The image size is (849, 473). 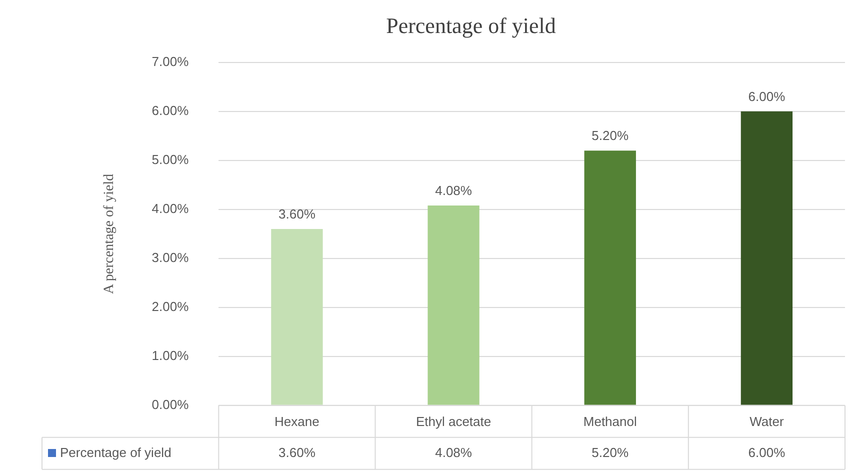 What do you see at coordinates (171, 355) in the screenshot?
I see `y-tick-label: 1.00%` at bounding box center [171, 355].